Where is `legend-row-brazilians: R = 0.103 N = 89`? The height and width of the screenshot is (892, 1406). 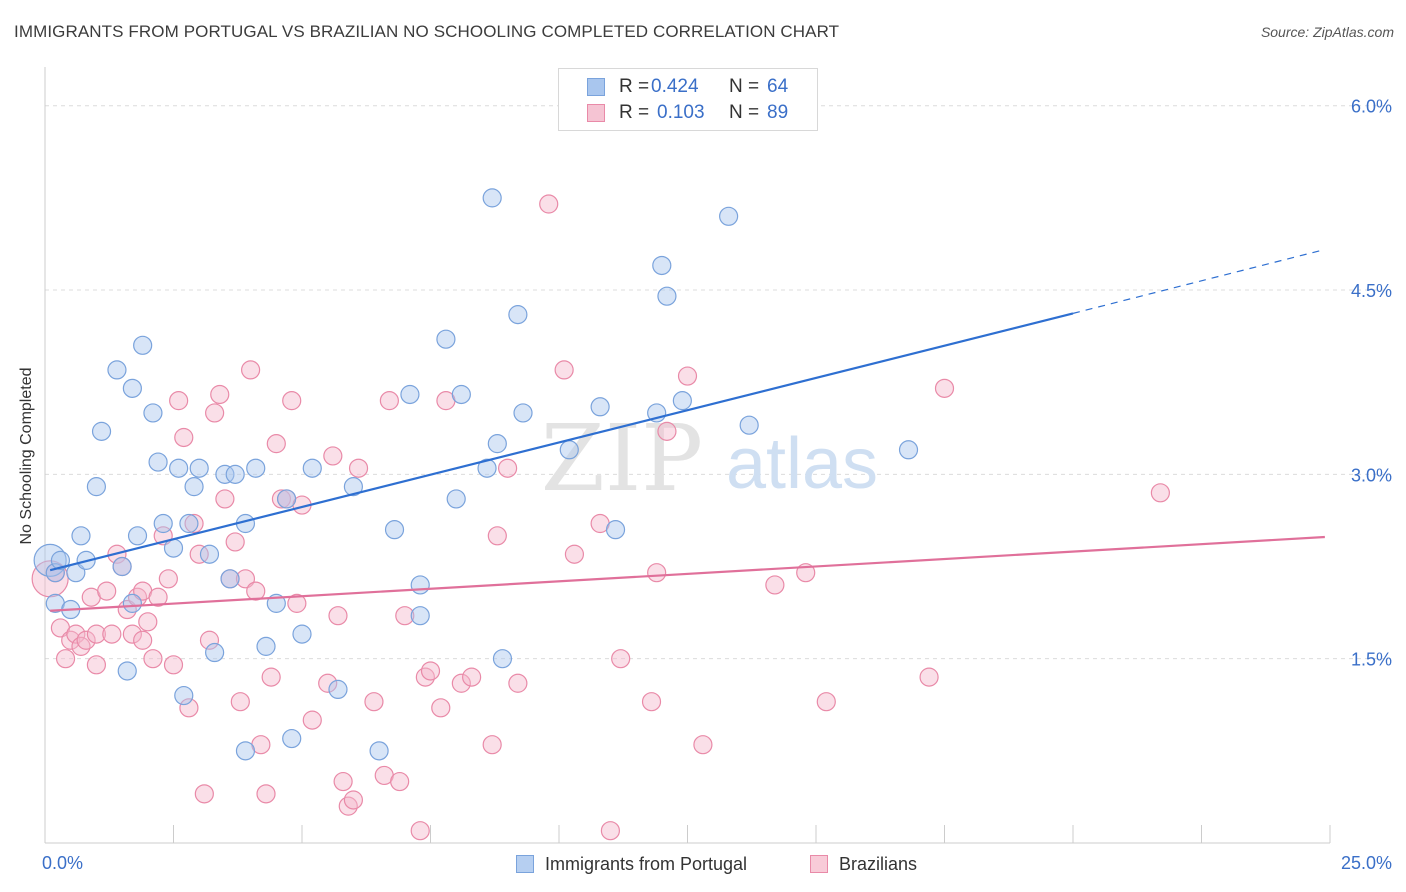 legend-row-brazilians: R = 0.103 N = 89 is located at coordinates (702, 113).